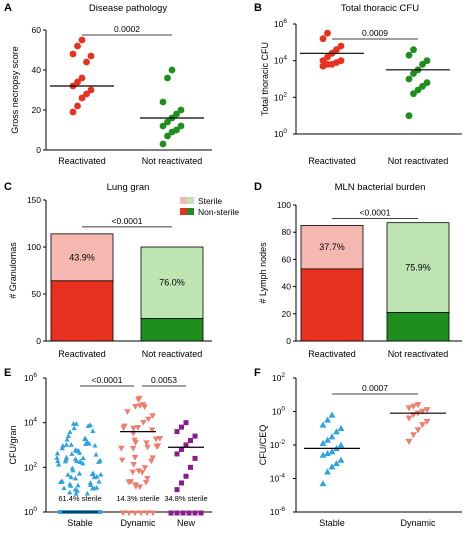 The width and height of the screenshot is (474, 535). Describe the element at coordinates (82, 257) in the screenshot. I see `panel-c-bar-percent-label: 43.9%` at that location.